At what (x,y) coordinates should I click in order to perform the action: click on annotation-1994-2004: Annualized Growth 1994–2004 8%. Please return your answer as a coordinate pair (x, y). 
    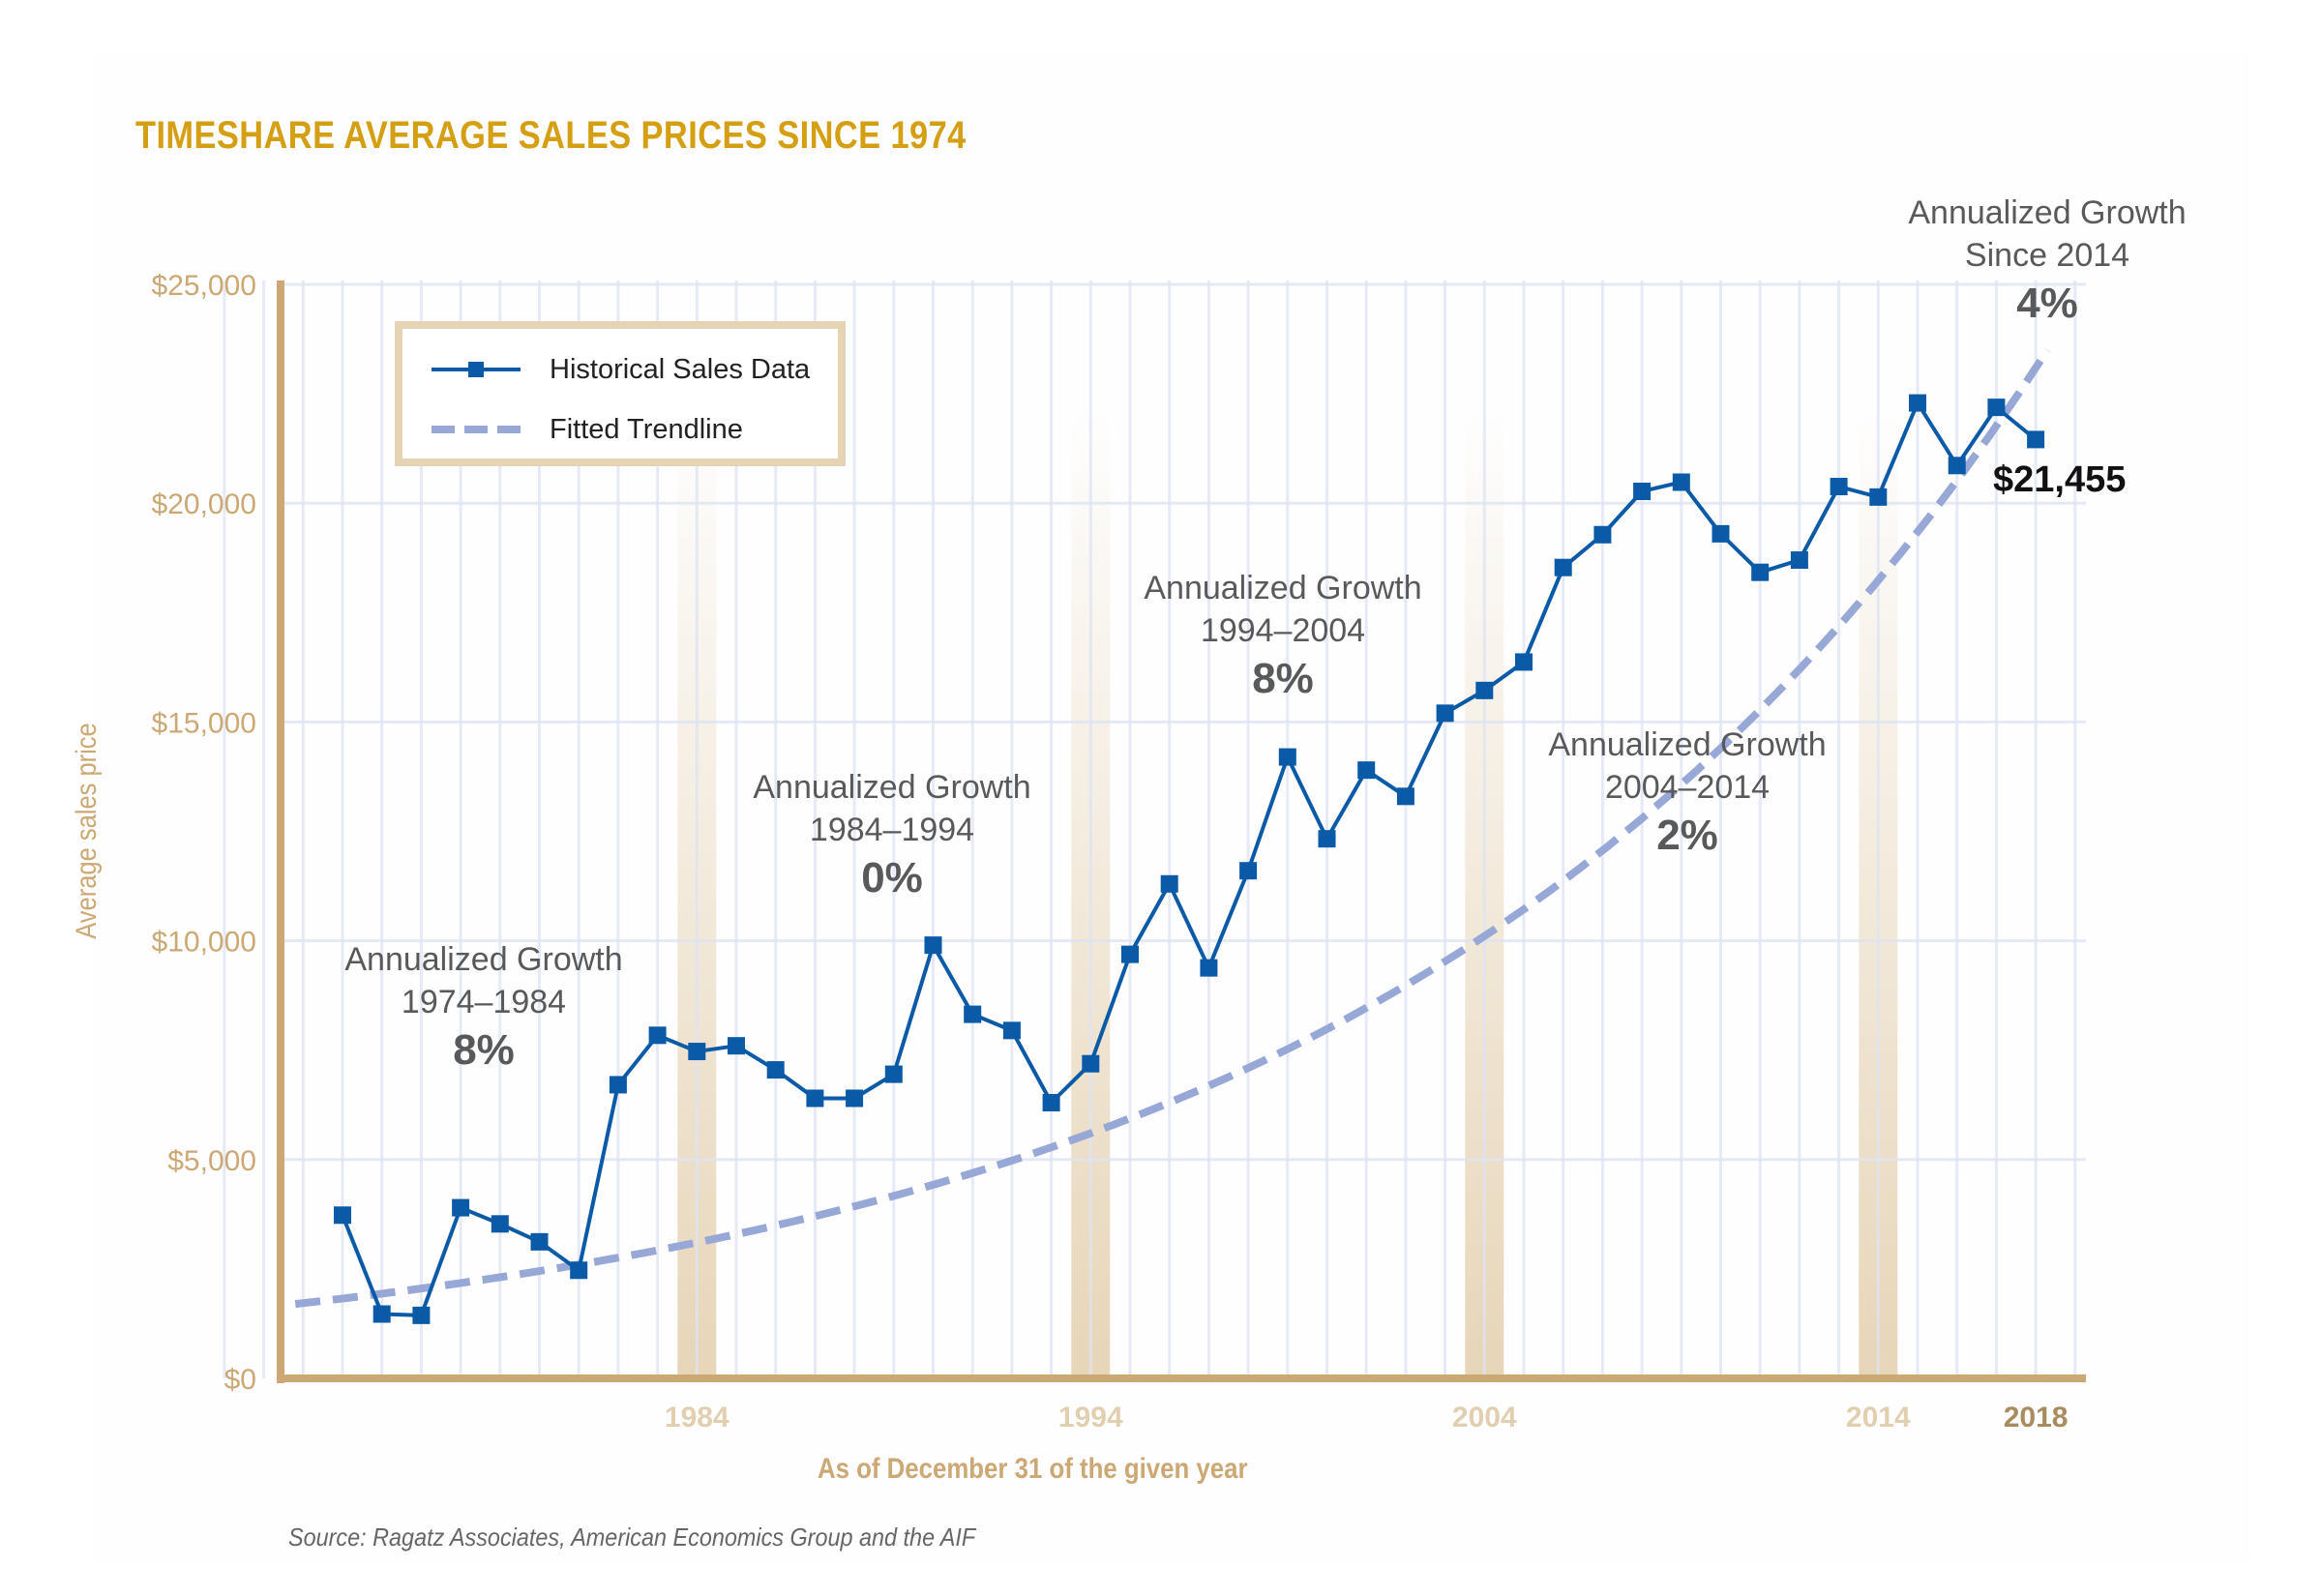
    Looking at the image, I should click on (1282, 636).